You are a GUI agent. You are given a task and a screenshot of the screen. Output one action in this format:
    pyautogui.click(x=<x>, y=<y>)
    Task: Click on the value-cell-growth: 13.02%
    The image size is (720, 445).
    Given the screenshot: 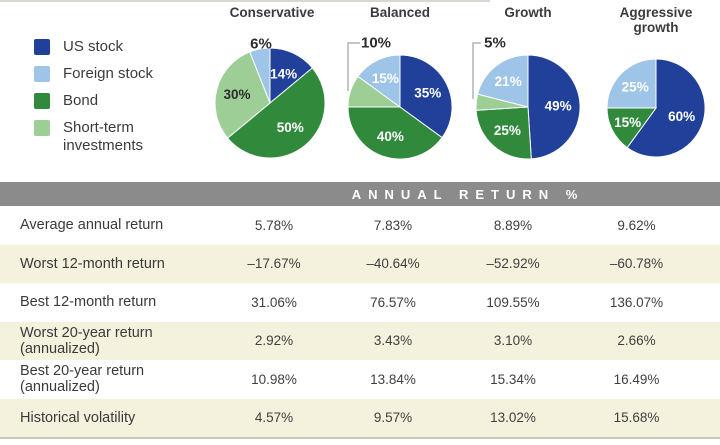 What is the action you would take?
    pyautogui.click(x=513, y=418)
    